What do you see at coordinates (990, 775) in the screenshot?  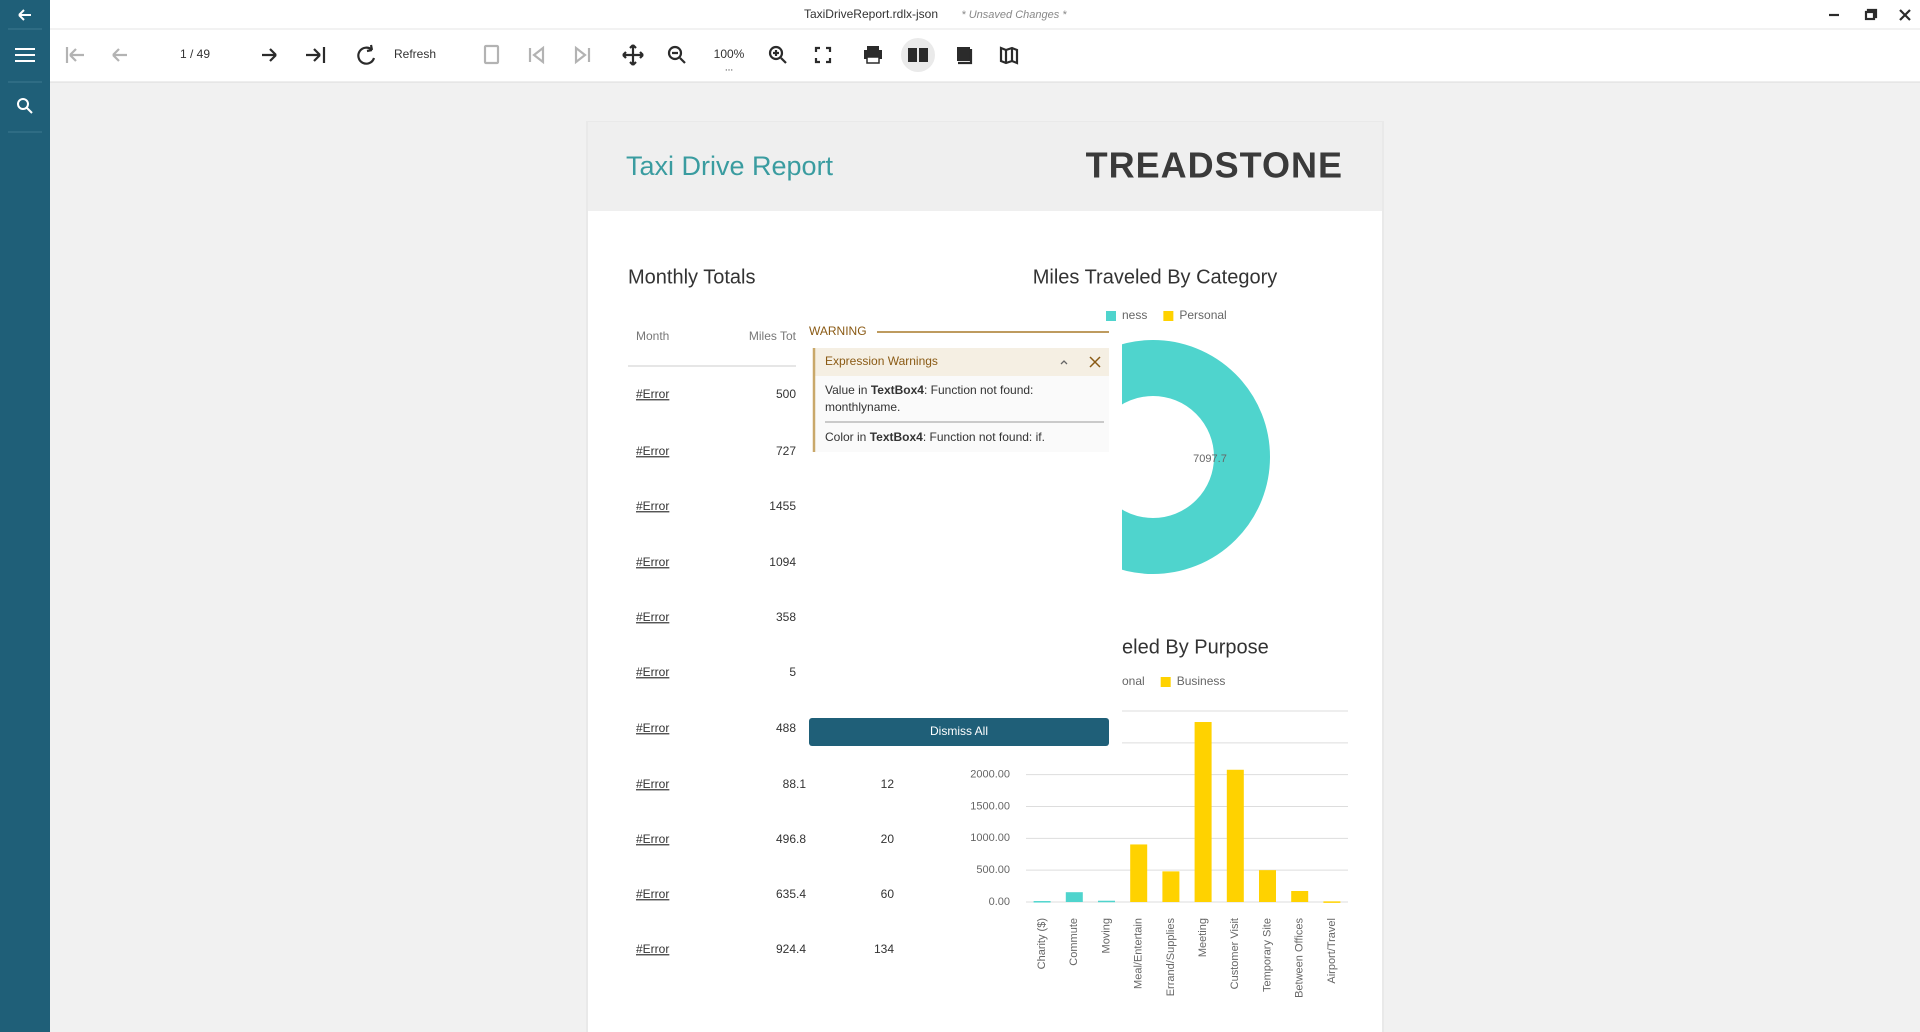 I see `y-tick-label: 2000.00` at bounding box center [990, 775].